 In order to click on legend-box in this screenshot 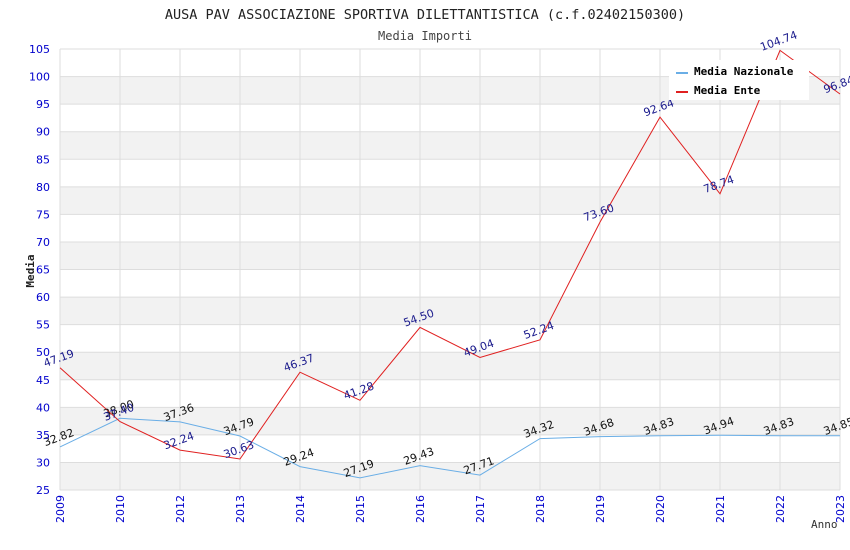, I will do `click(739, 80)`.